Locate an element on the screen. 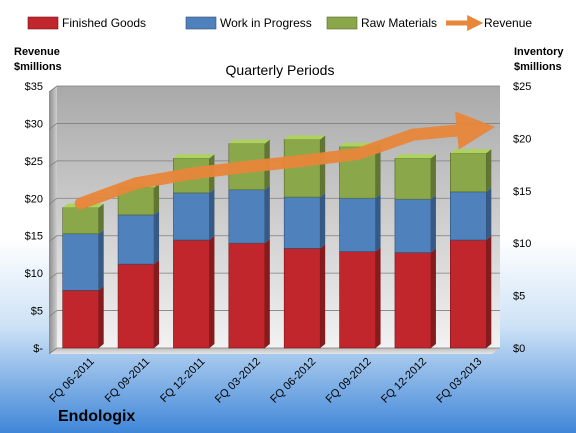 This screenshot has width=576, height=433. left-tick-label: $25 is located at coordinates (34, 162).